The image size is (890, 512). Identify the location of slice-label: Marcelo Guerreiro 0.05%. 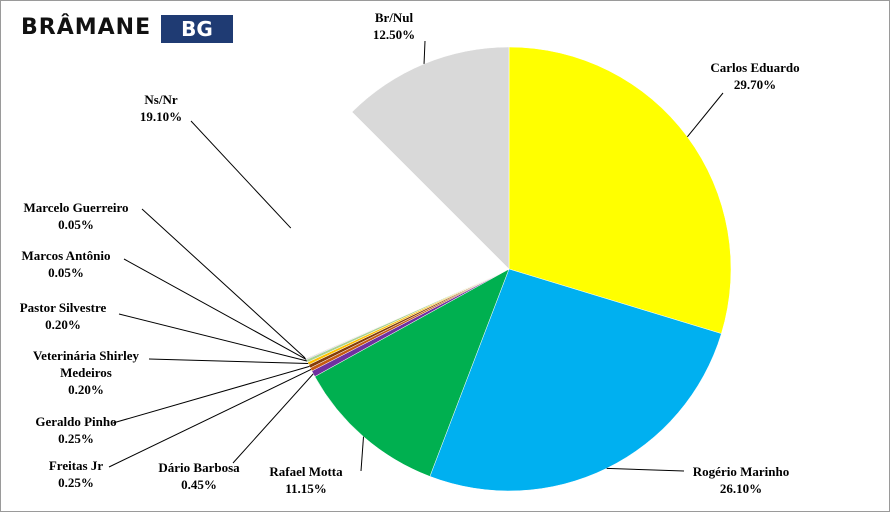
(76, 216).